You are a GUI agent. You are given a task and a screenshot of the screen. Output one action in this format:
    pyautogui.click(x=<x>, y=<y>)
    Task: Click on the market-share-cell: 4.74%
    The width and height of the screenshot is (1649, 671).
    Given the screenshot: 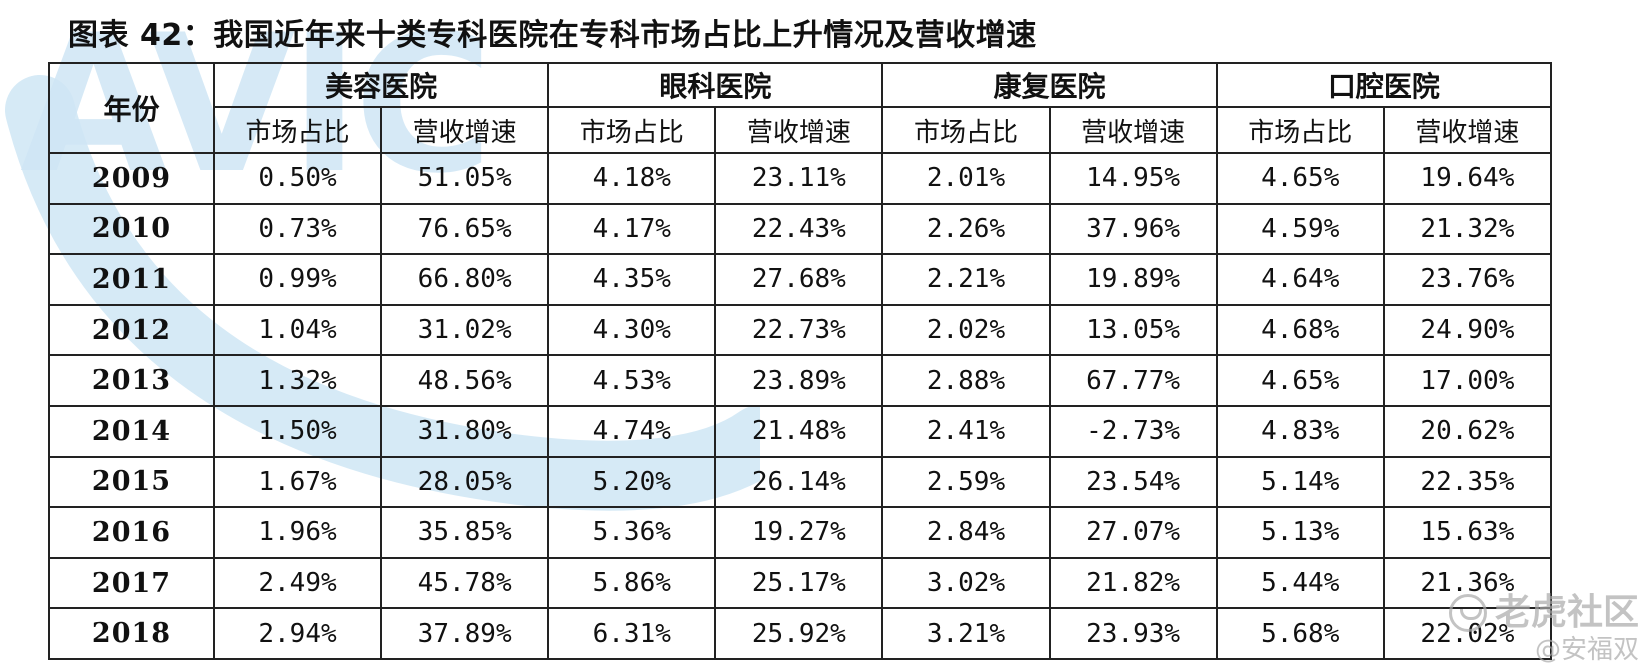 What is the action you would take?
    pyautogui.click(x=632, y=431)
    